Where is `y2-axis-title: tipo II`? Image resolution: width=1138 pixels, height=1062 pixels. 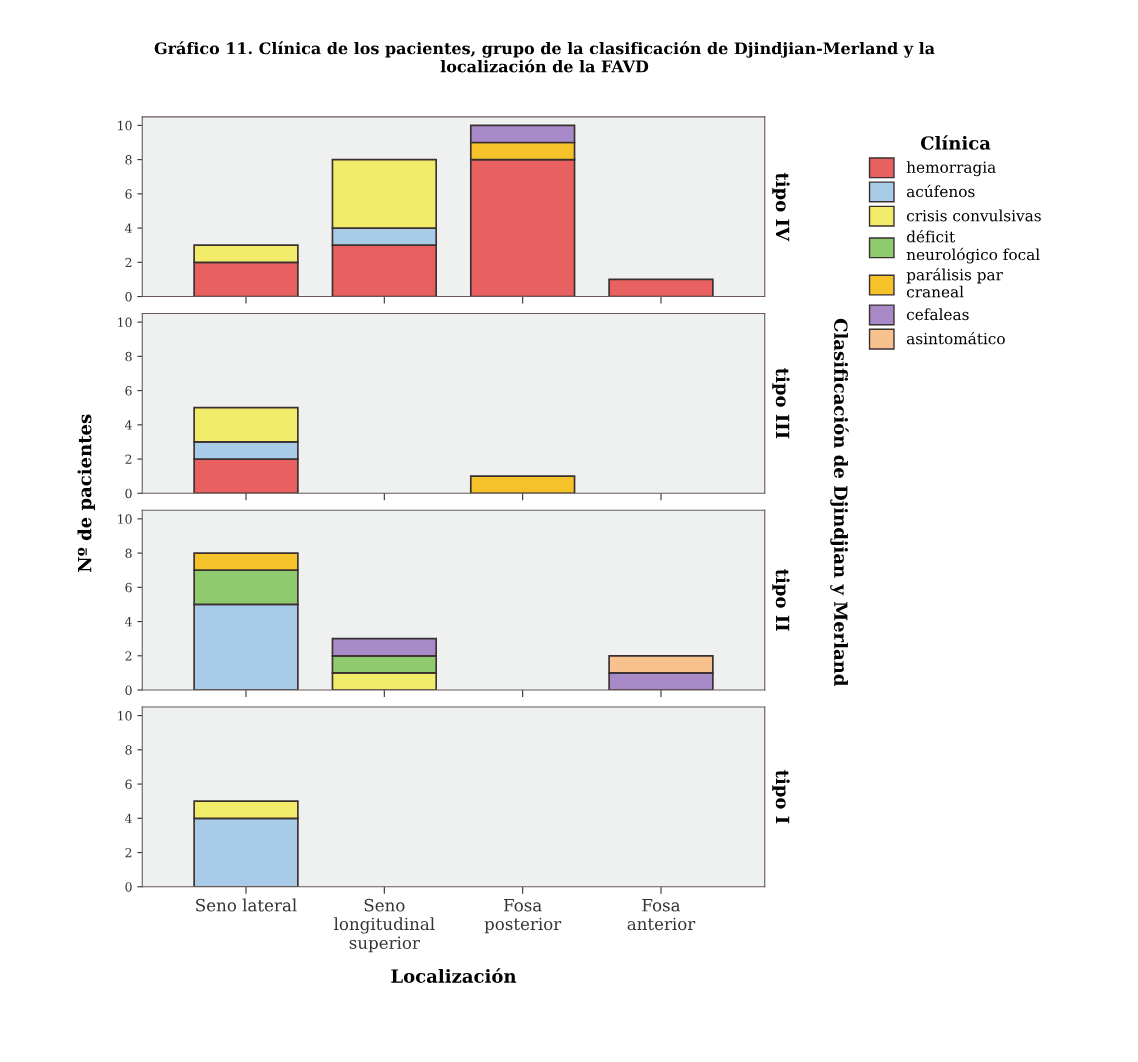
y2-axis-title: tipo II is located at coordinates (781, 600).